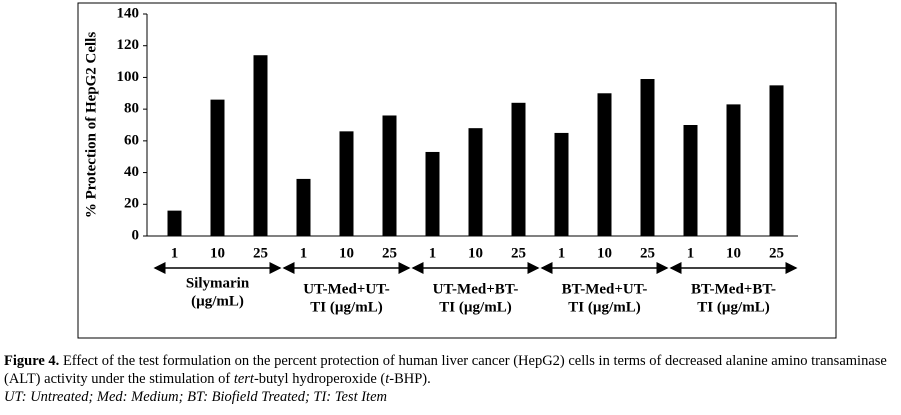 This screenshot has height=415, width=901. What do you see at coordinates (128, 13) in the screenshot?
I see `y-tick-label: 140` at bounding box center [128, 13].